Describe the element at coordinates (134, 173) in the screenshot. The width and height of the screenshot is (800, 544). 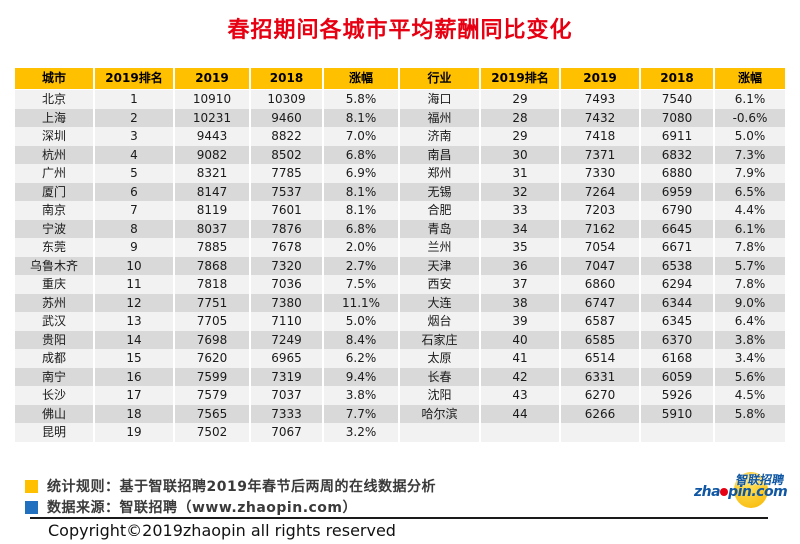
I see `cell-rank: 5` at that location.